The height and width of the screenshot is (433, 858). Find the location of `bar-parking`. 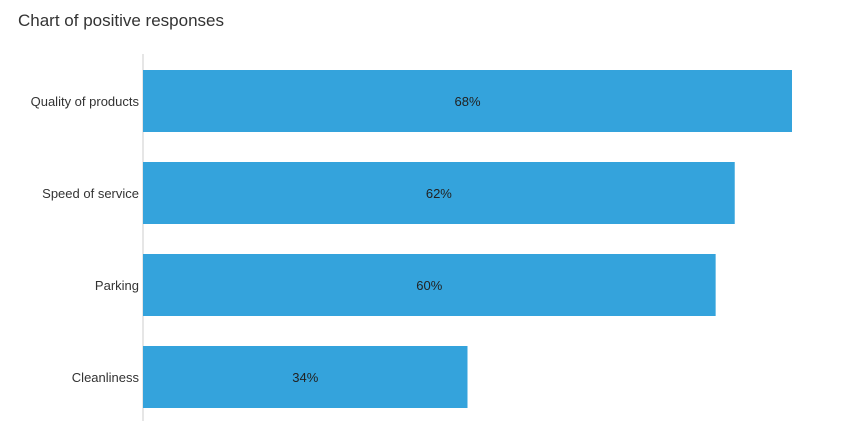

bar-parking is located at coordinates (429, 285).